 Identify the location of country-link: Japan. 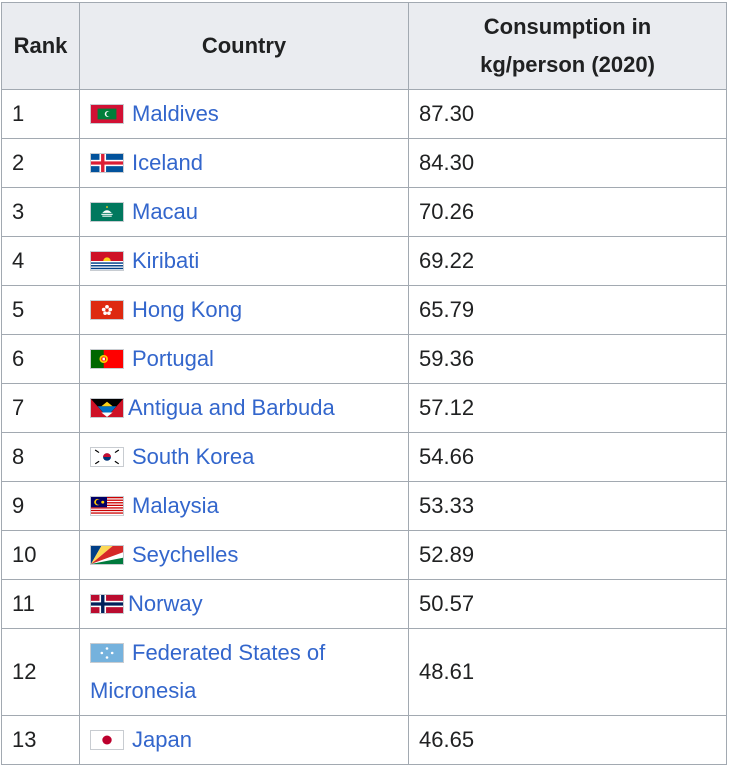
(162, 739).